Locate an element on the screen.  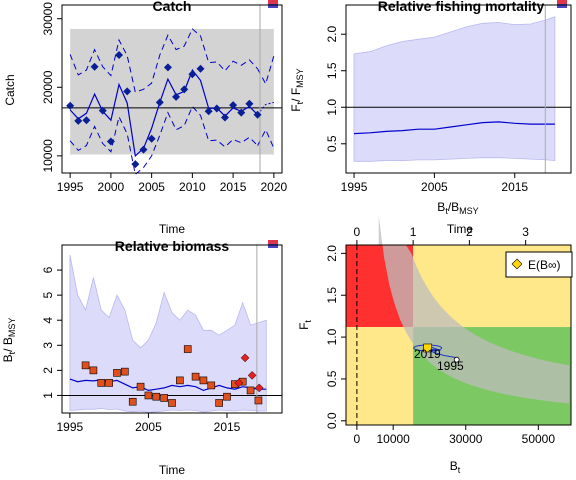
biomass-x-label: Time is located at coordinates (172, 470).